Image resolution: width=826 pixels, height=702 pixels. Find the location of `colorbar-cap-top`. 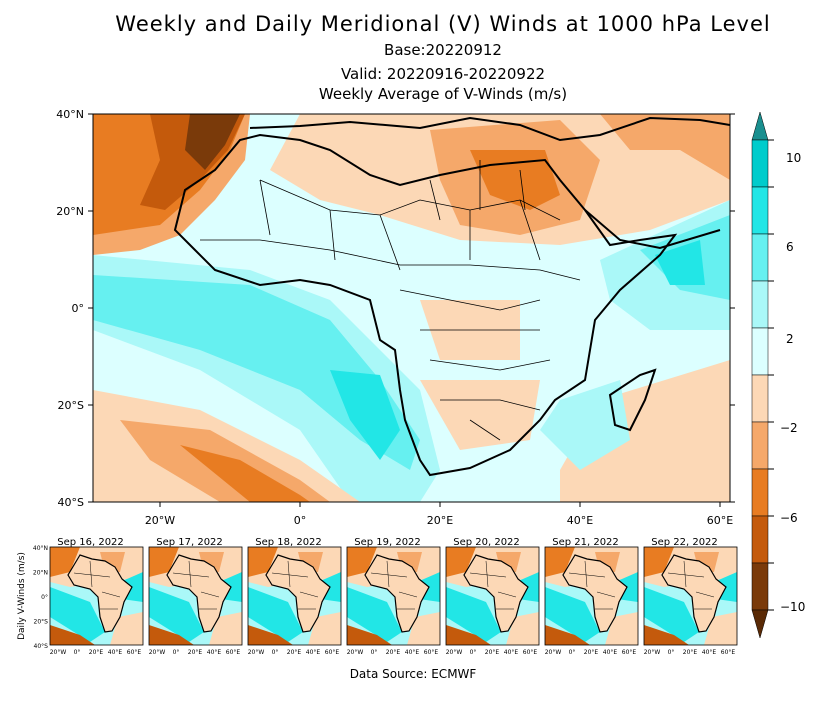

colorbar-cap-top is located at coordinates (760, 126).